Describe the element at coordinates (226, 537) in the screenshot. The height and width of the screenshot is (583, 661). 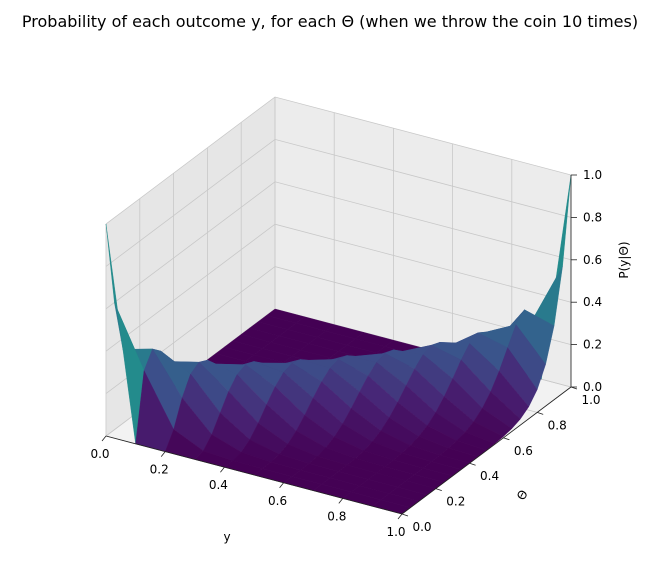
I see `x-axis-label: y` at that location.